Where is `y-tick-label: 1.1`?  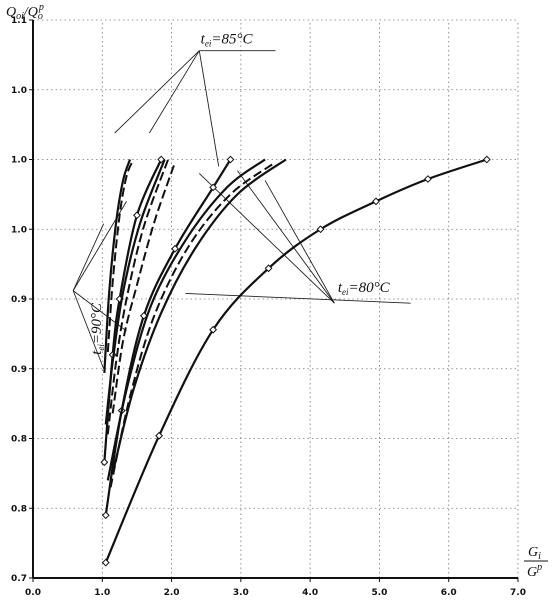 y-tick-label: 1.1 is located at coordinates (19, 21).